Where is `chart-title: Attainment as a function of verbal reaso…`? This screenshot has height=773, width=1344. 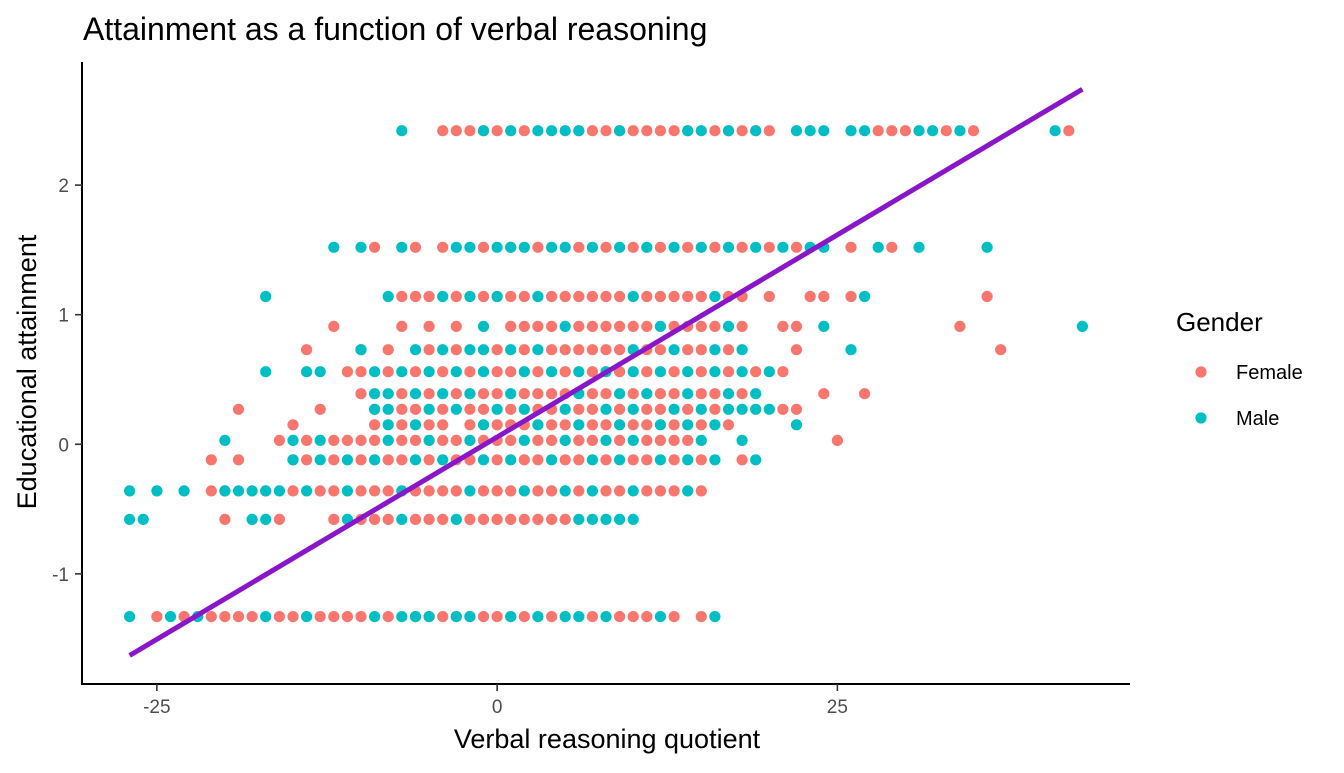
chart-title: Attainment as a function of verbal reaso… is located at coordinates (395, 29).